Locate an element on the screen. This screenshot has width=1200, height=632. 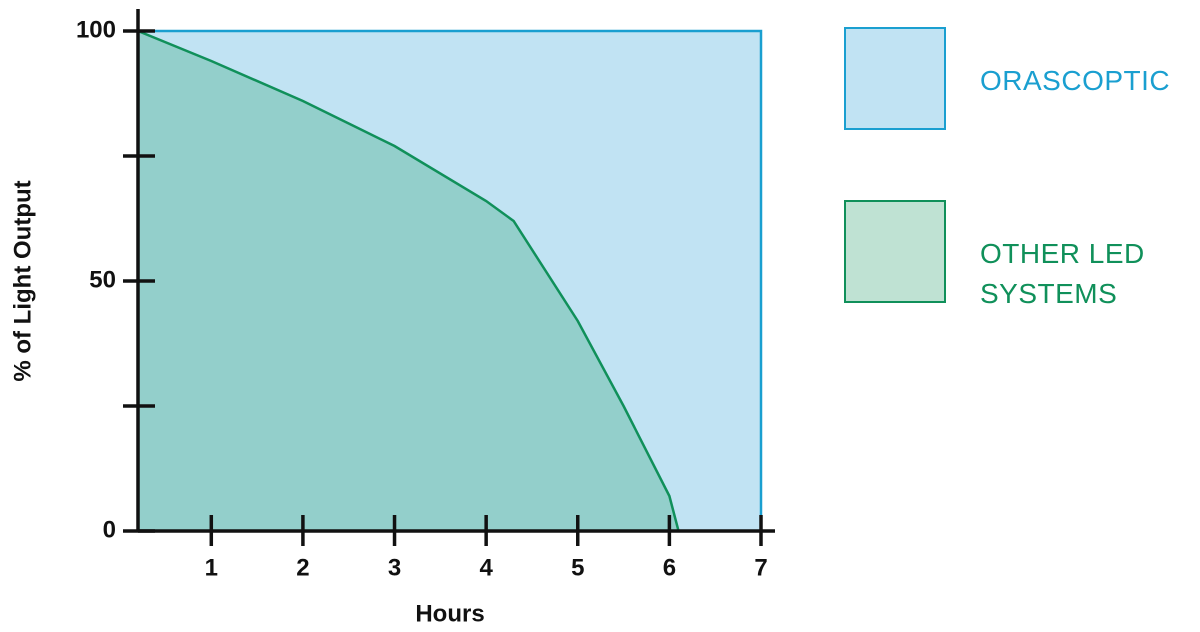
x-tick-label: 4 is located at coordinates (486, 567).